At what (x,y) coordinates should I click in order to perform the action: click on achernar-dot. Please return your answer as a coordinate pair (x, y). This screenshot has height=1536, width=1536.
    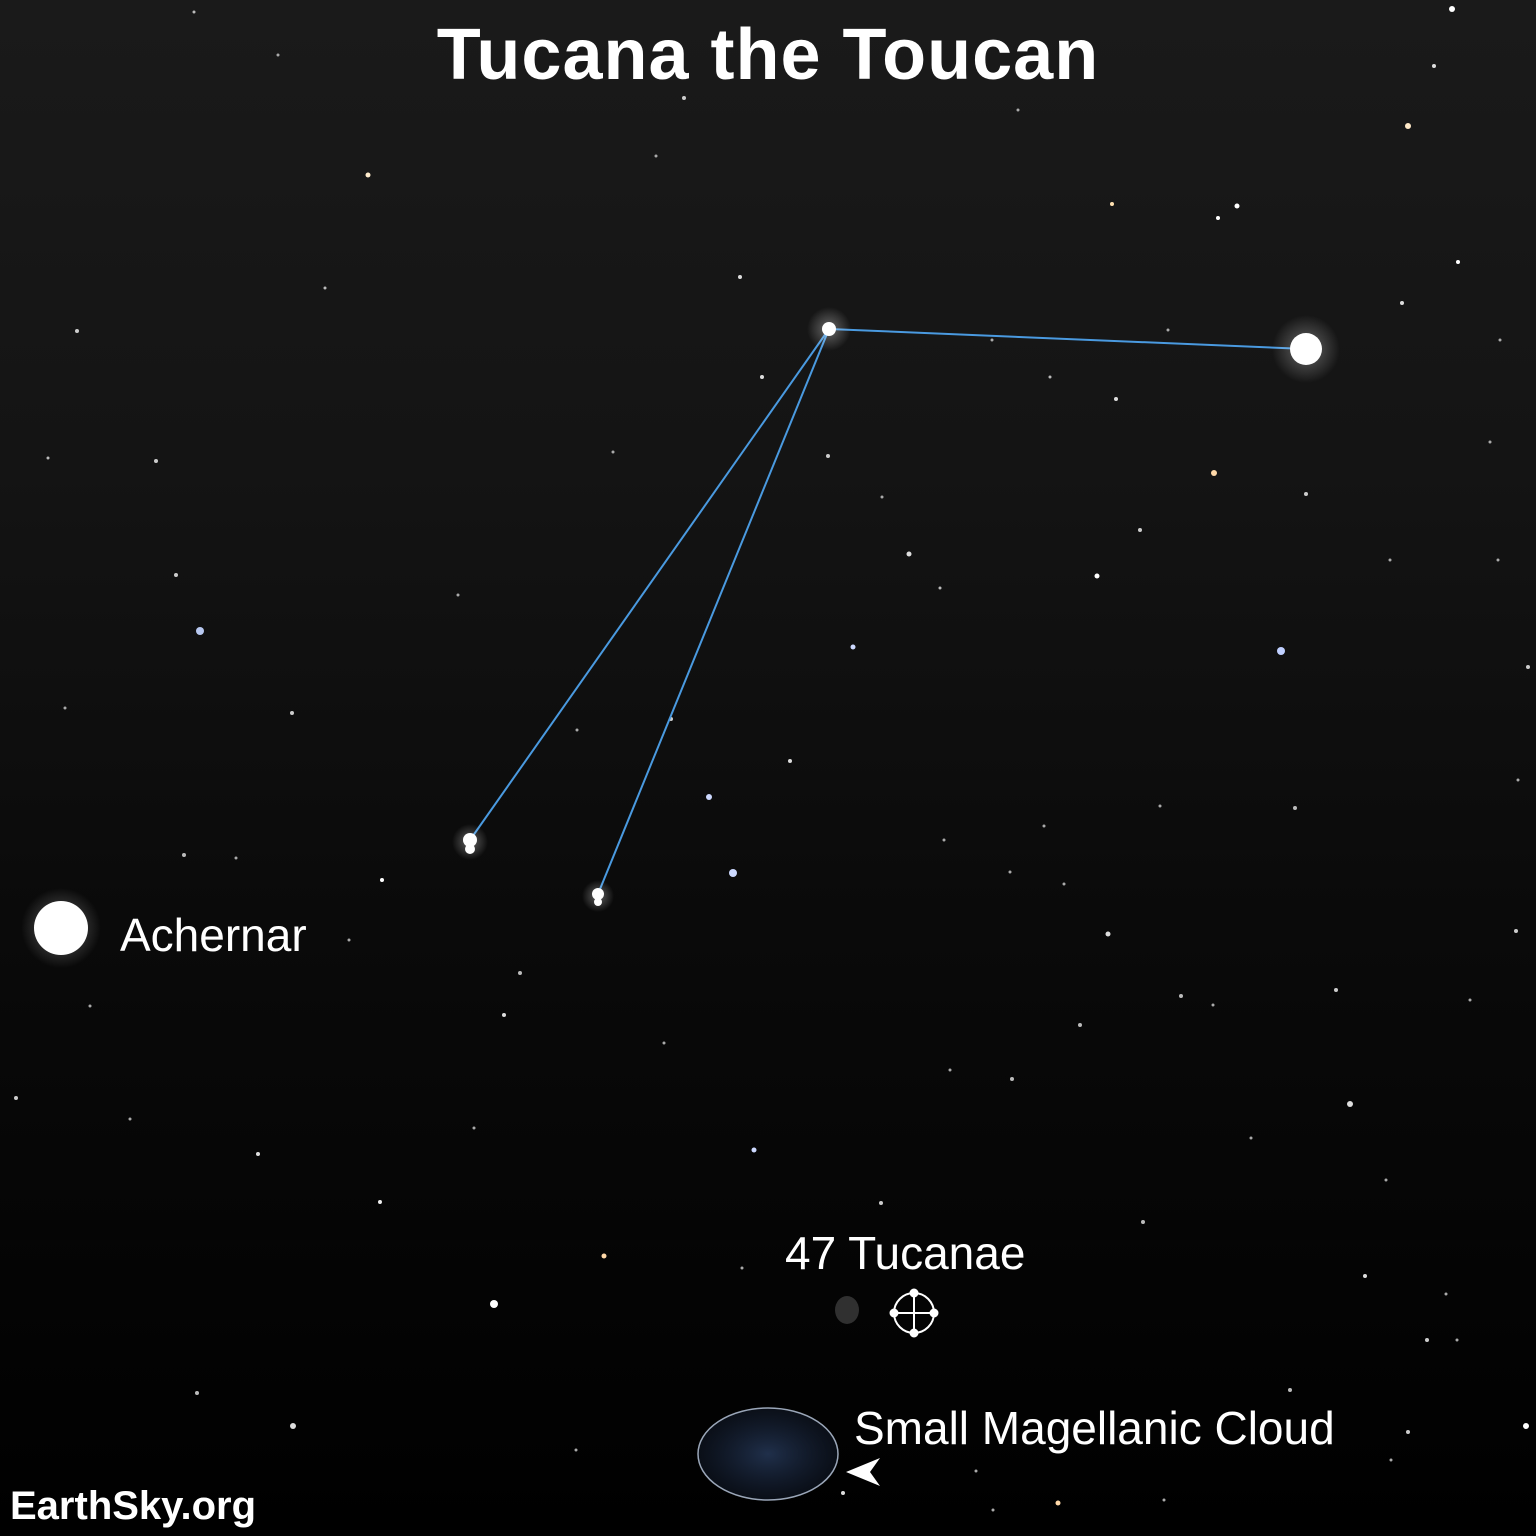
    Looking at the image, I should click on (61, 928).